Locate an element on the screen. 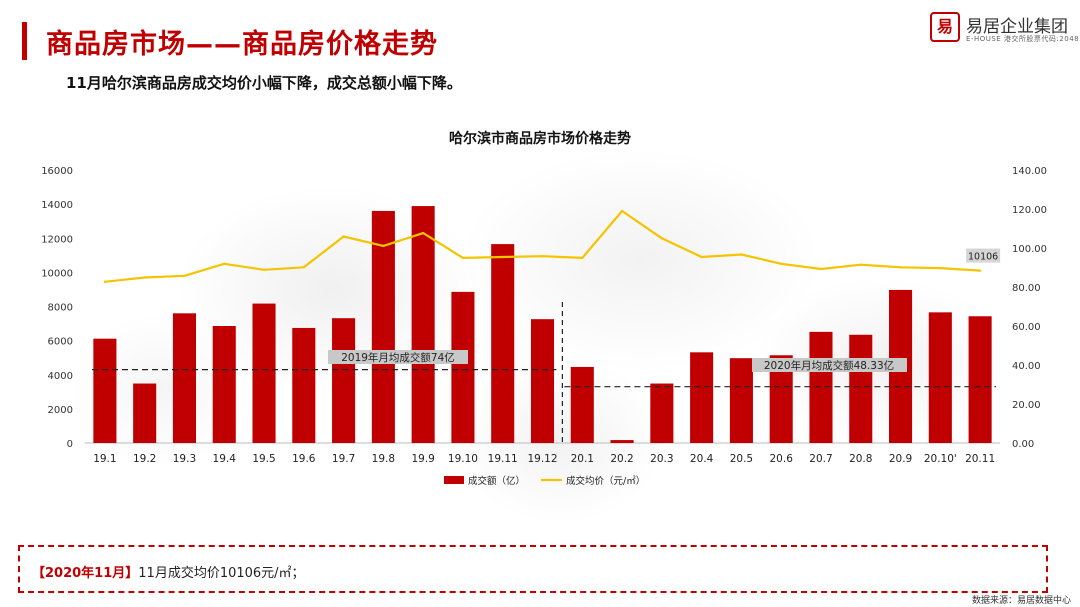 The height and width of the screenshot is (607, 1080). left-axis-tick-label: 6000 is located at coordinates (60, 342).